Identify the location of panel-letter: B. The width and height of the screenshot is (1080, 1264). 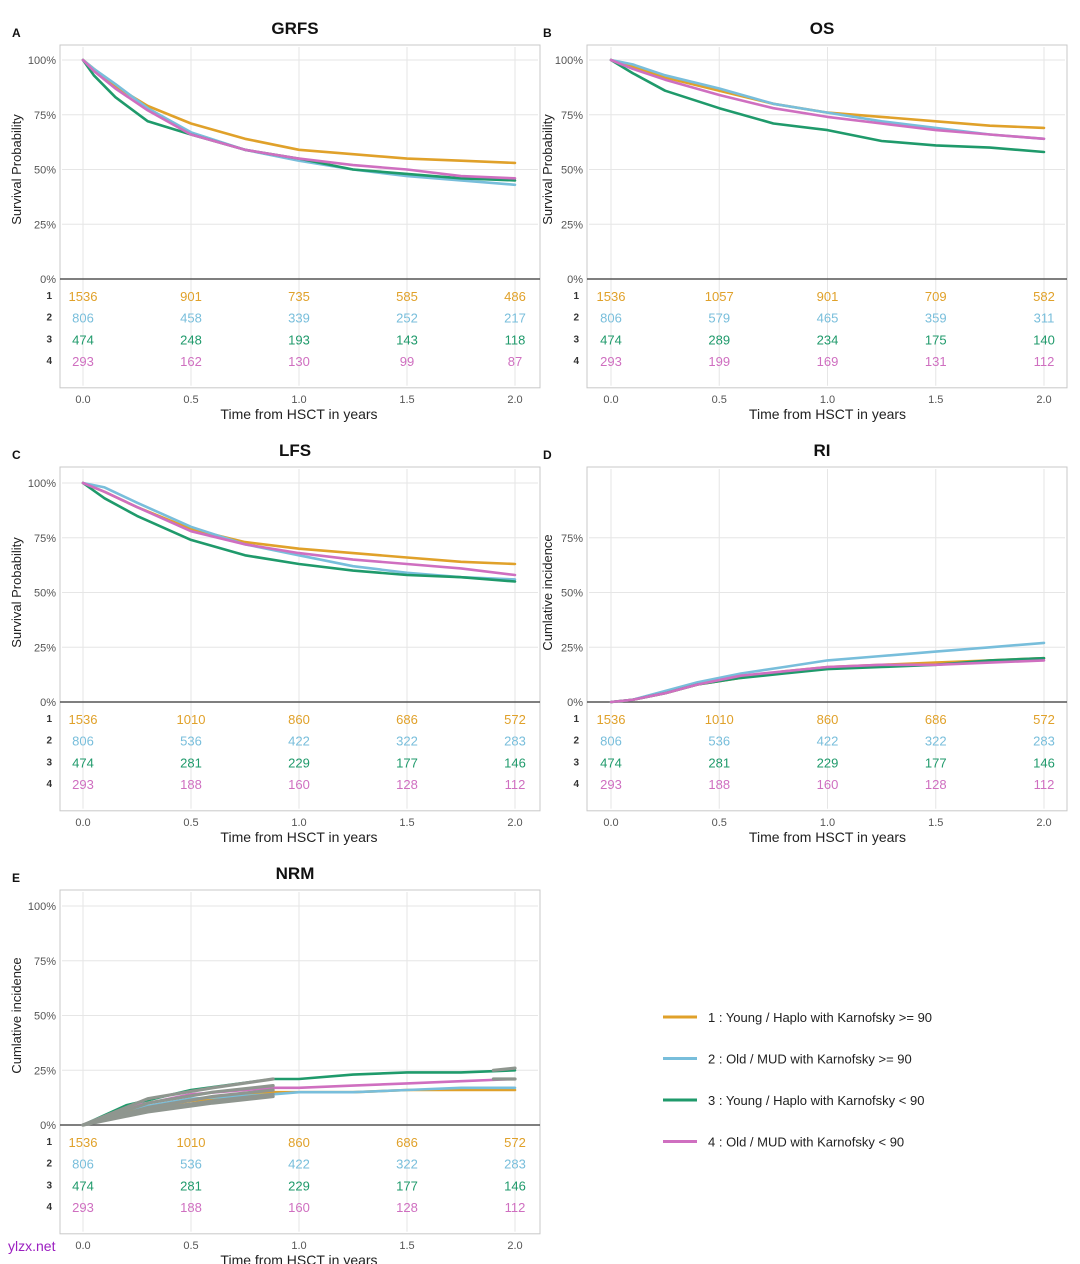
(547, 33).